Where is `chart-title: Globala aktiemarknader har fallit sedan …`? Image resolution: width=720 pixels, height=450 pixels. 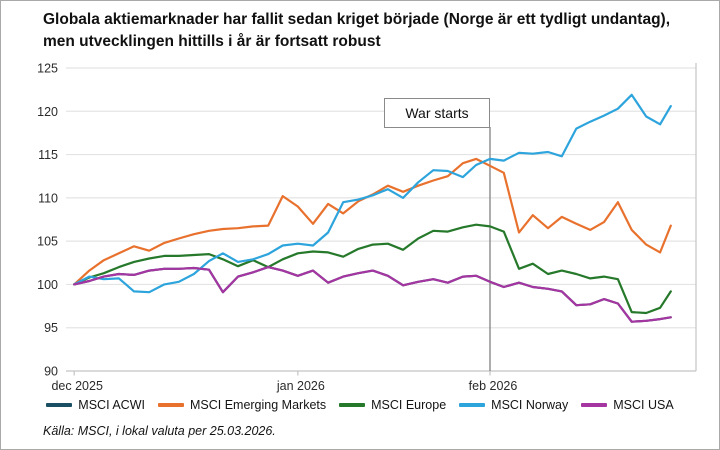 chart-title: Globala aktiemarknader har fallit sedan … is located at coordinates (357, 30).